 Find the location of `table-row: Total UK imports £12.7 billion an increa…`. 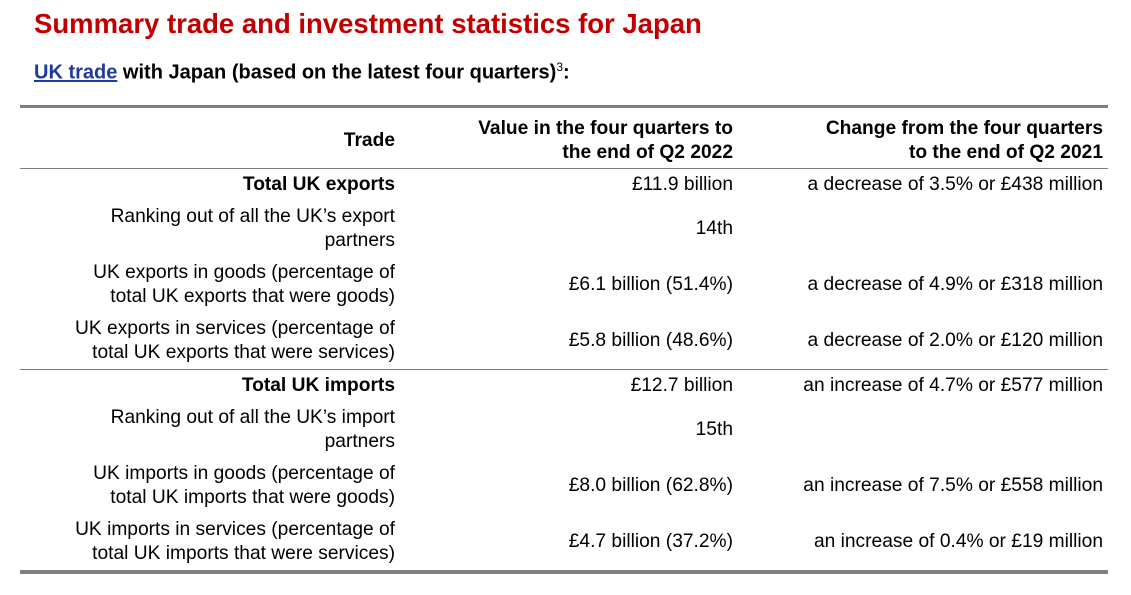

table-row: Total UK imports £12.7 billion an increa… is located at coordinates (564, 385).